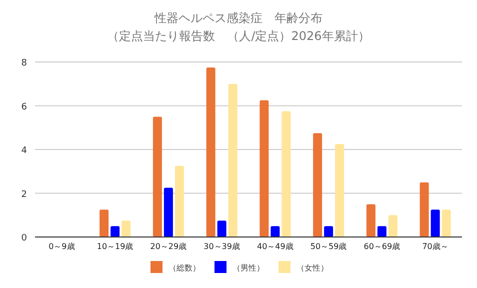  What do you see at coordinates (328, 246) in the screenshot?
I see `x-tick-label: 50～59歳` at bounding box center [328, 246].